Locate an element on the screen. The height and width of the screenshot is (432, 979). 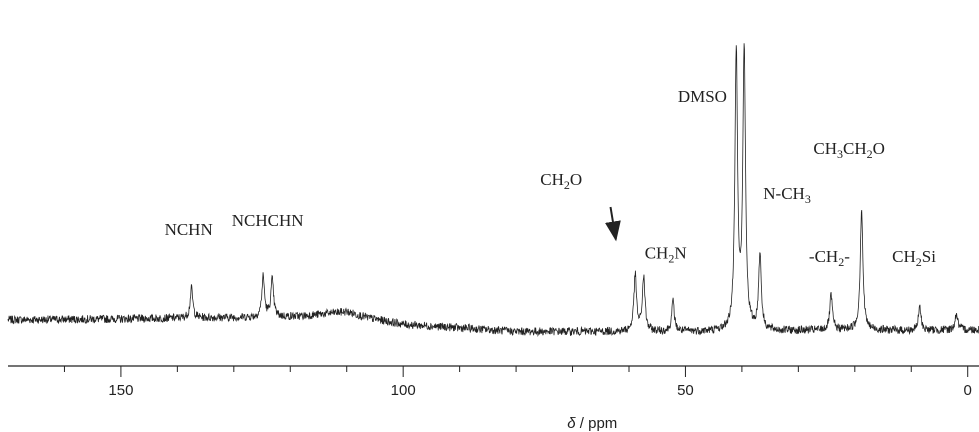
x-tick-label: 0 is located at coordinates (968, 390).